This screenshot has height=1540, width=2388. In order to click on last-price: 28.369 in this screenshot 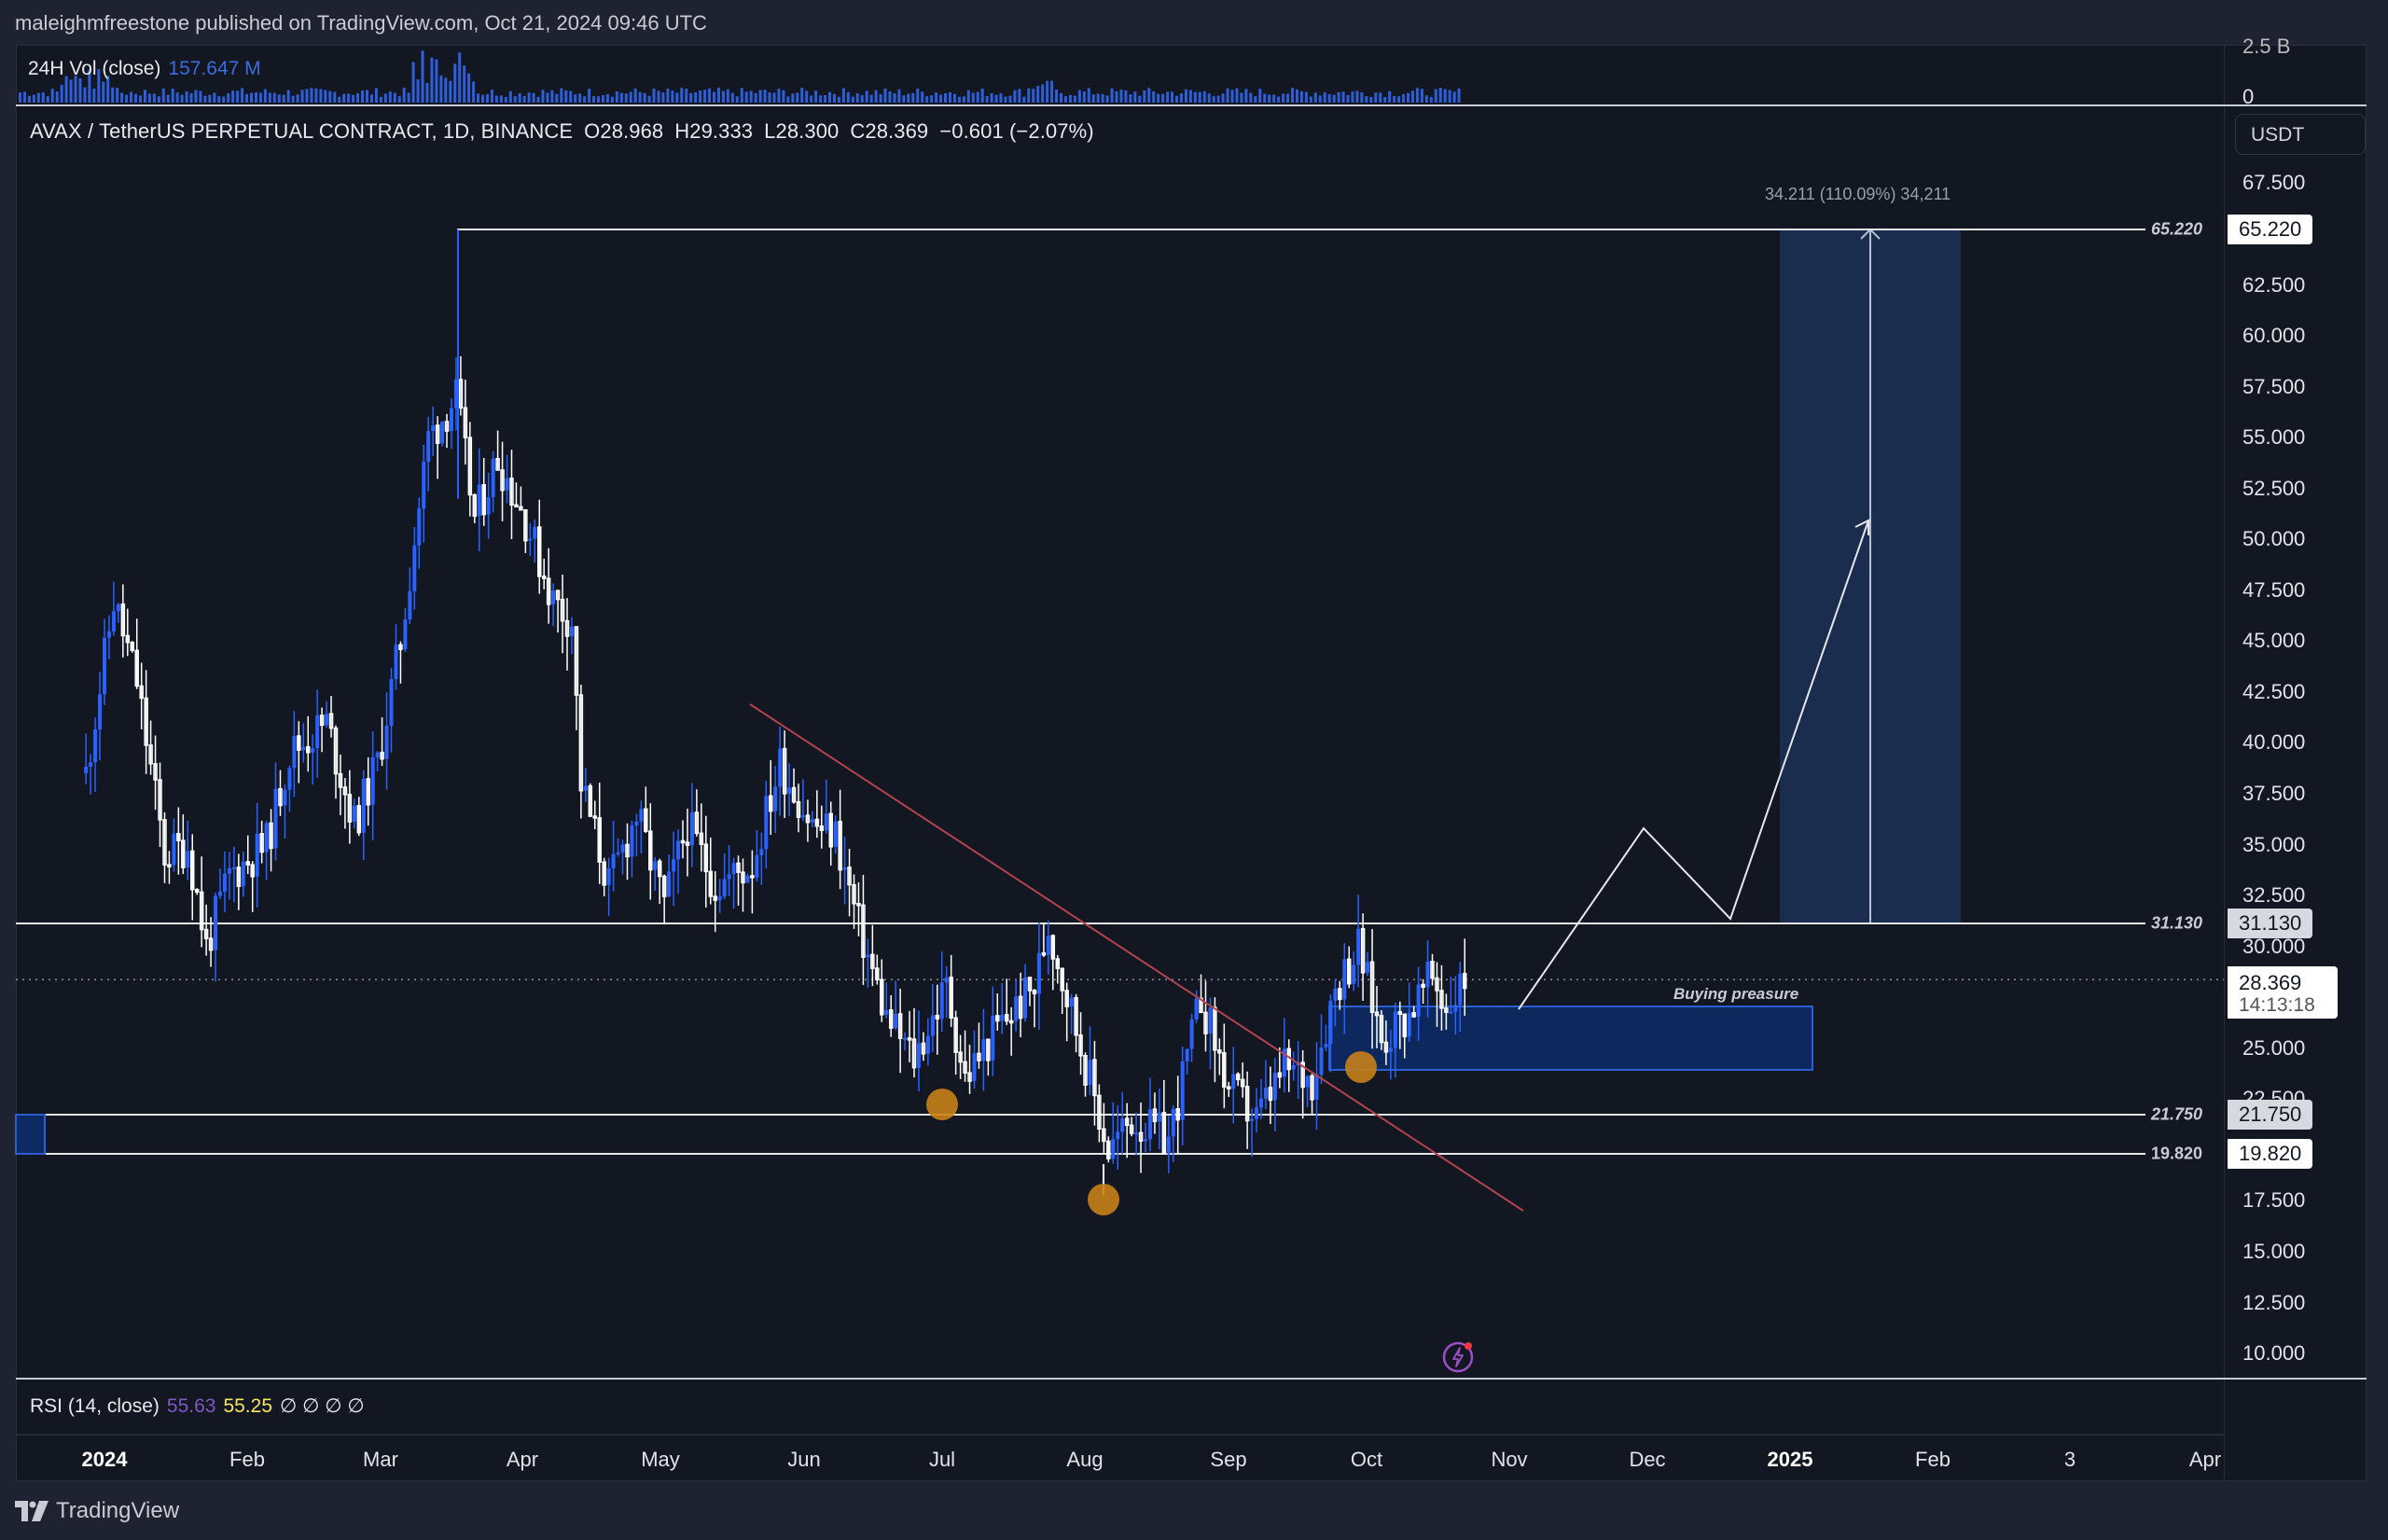, I will do `click(2270, 982)`.